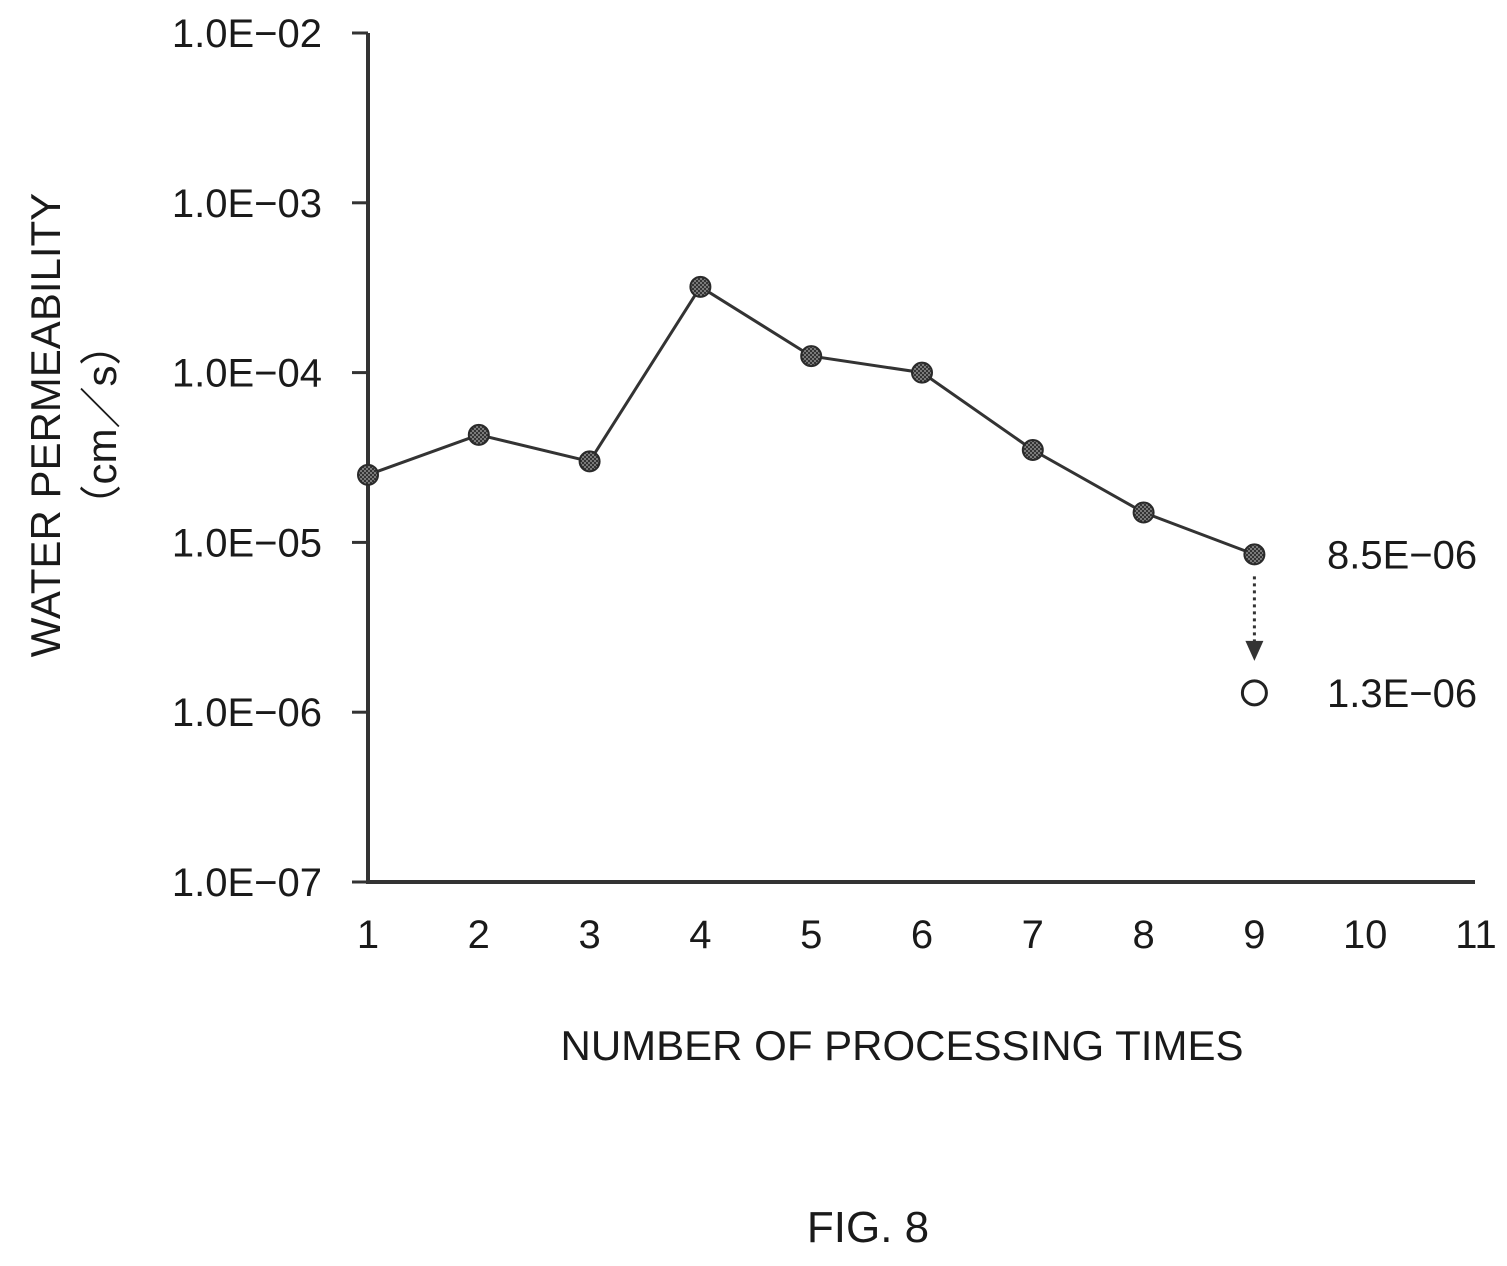  Describe the element at coordinates (247, 883) in the screenshot. I see `y-tick-label: 1.0E−07` at that location.